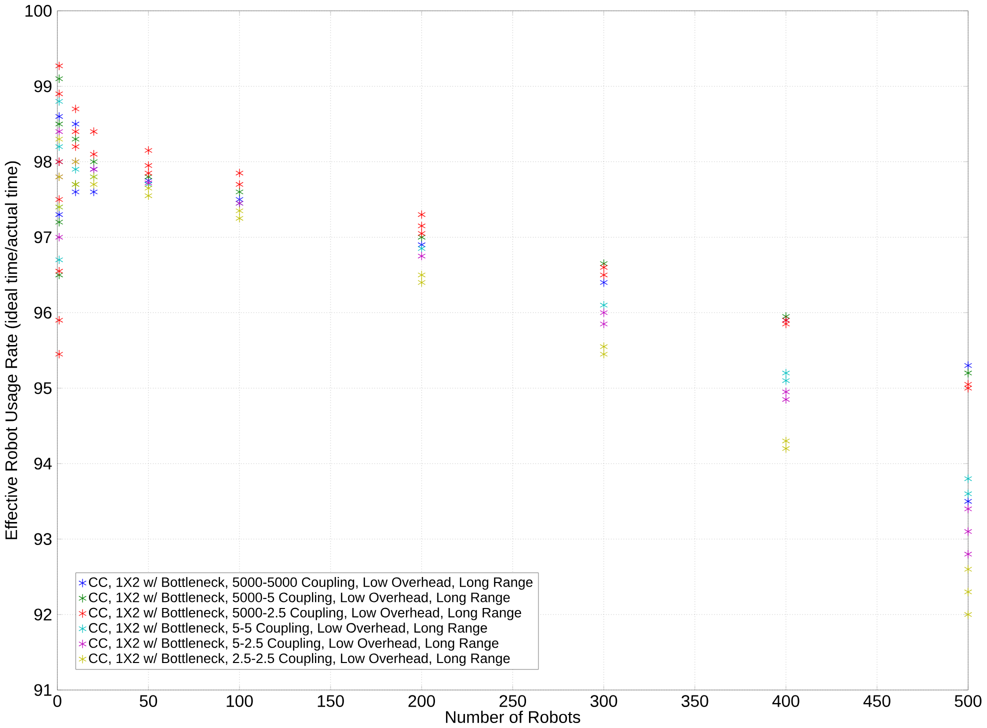 This screenshot has width=987, height=728. Describe the element at coordinates (43, 464) in the screenshot. I see `y-tick-label: 94` at that location.